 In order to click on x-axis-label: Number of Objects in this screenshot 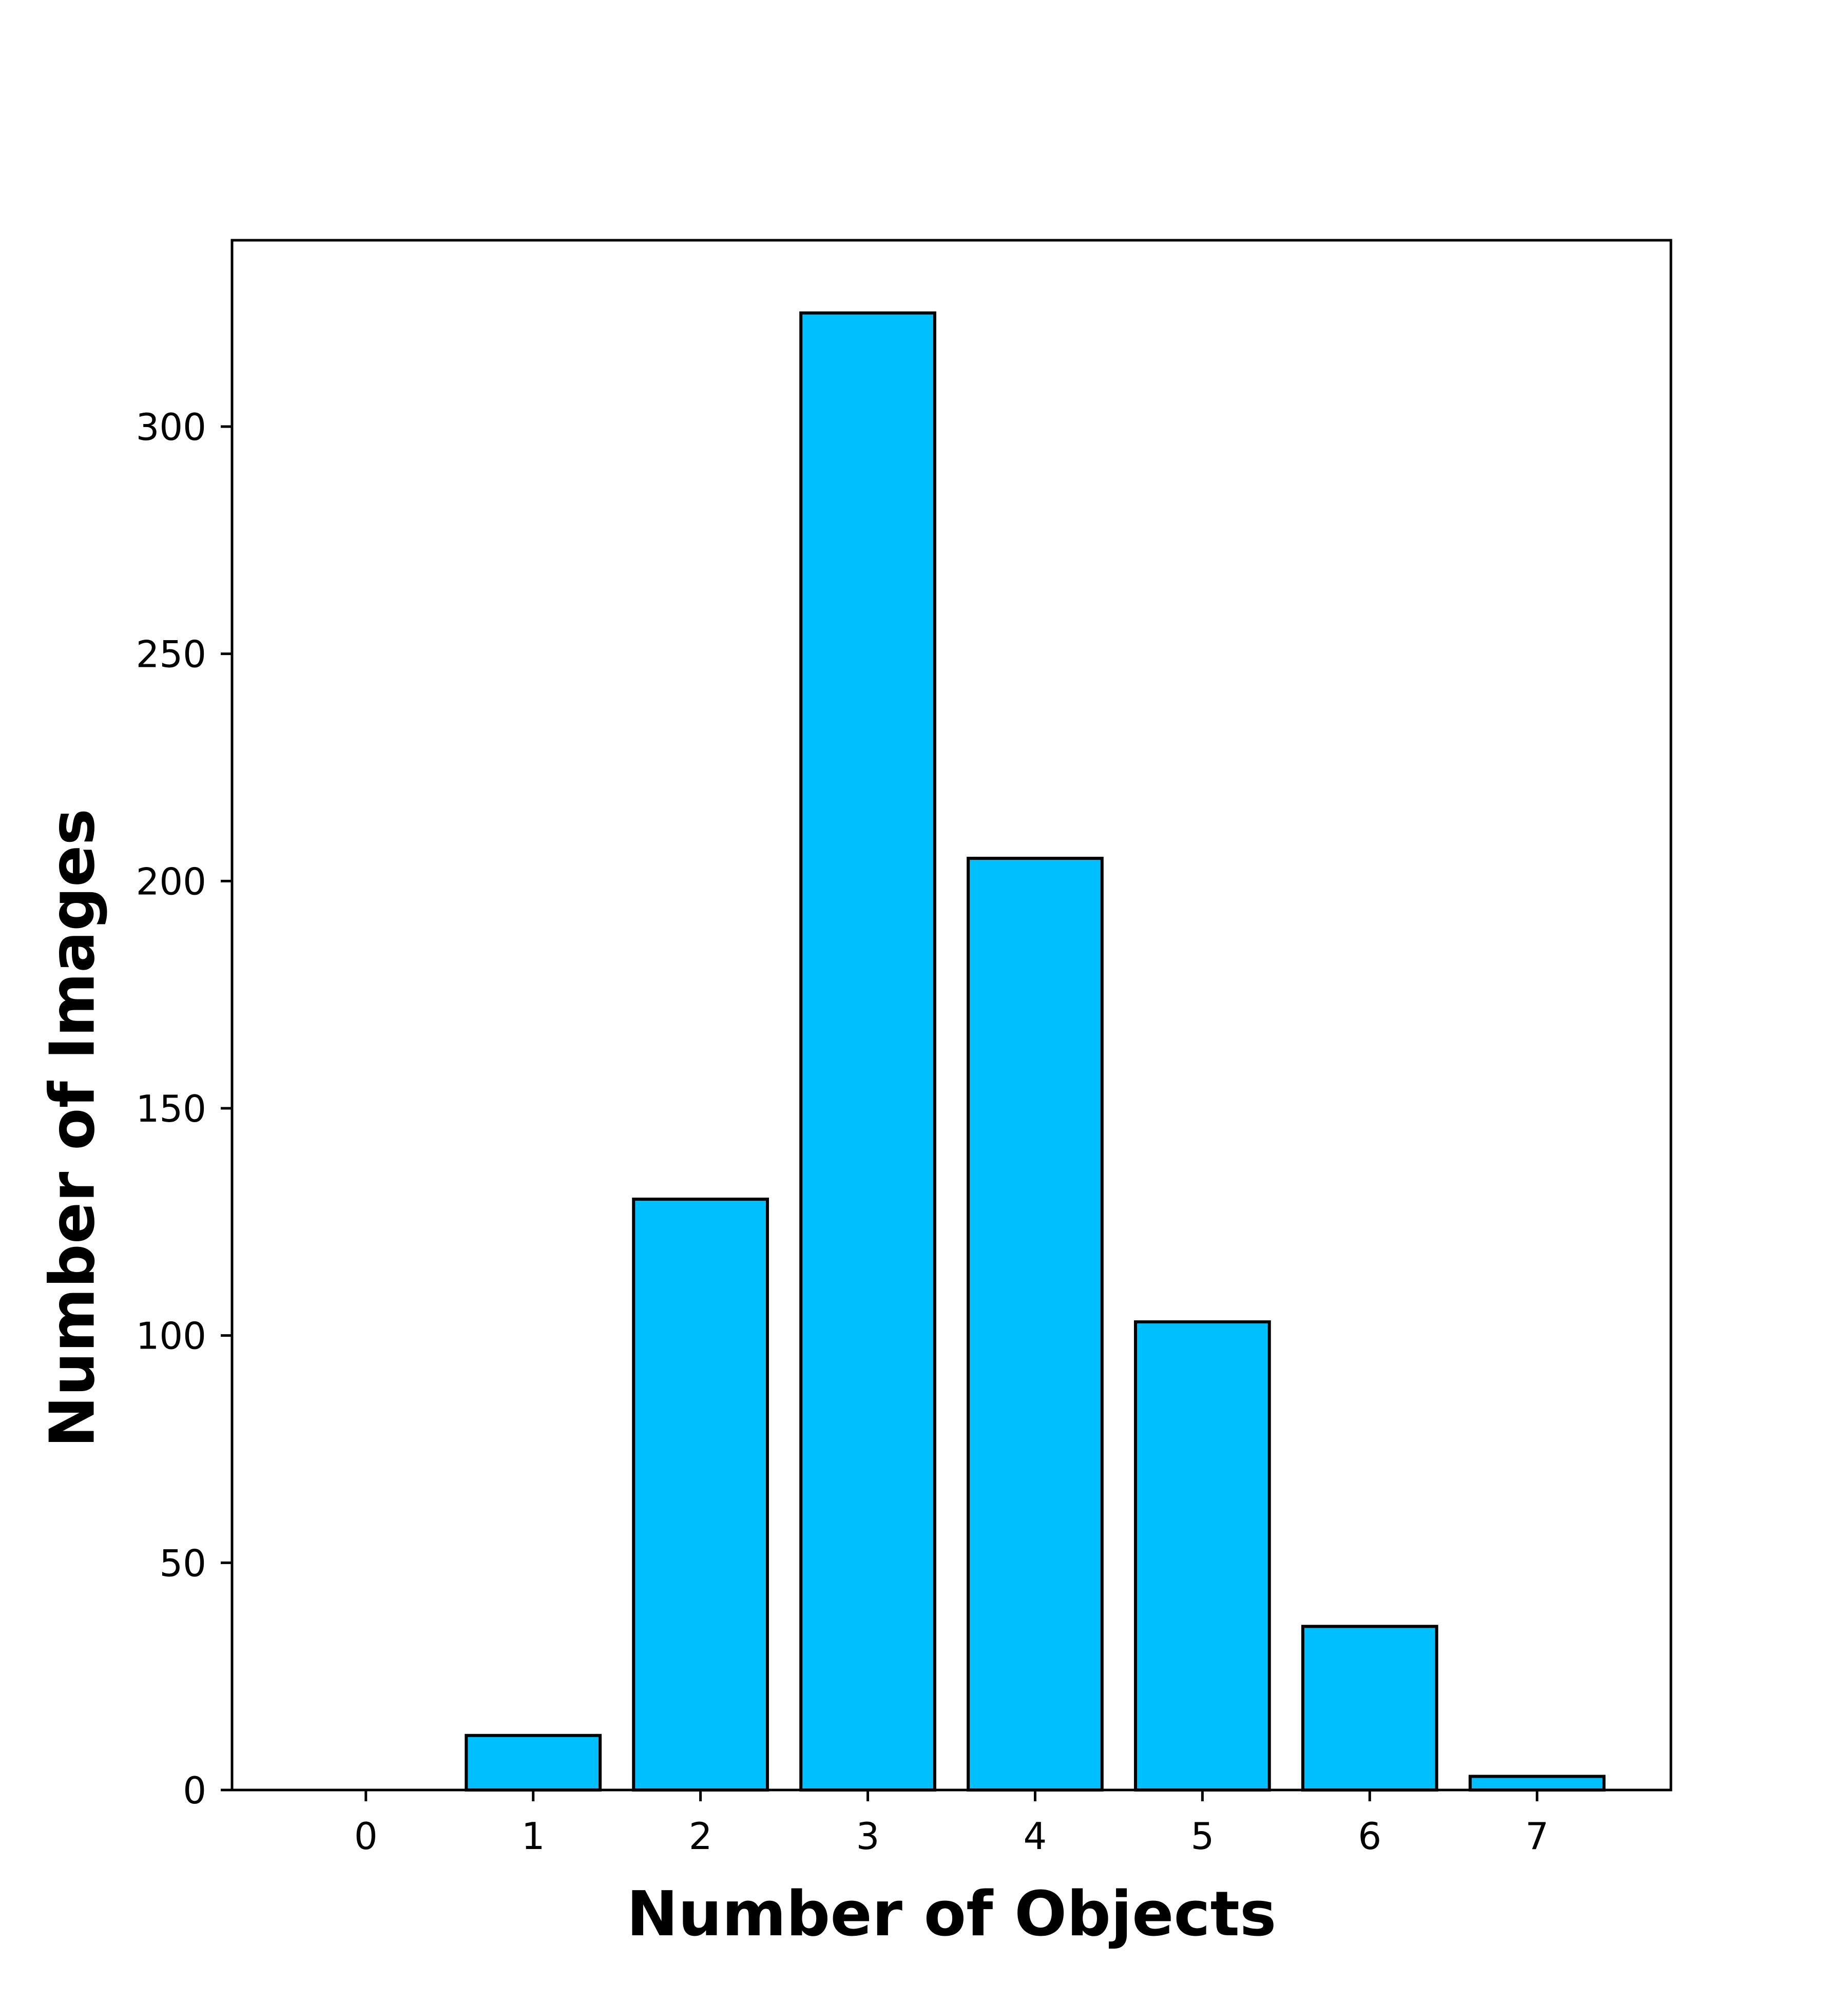, I will do `click(952, 1914)`.